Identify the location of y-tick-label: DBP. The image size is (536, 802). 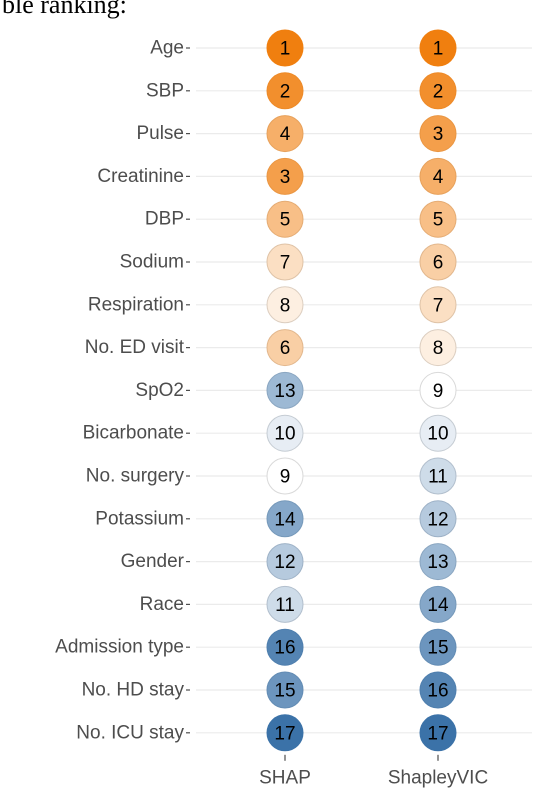
(164, 219).